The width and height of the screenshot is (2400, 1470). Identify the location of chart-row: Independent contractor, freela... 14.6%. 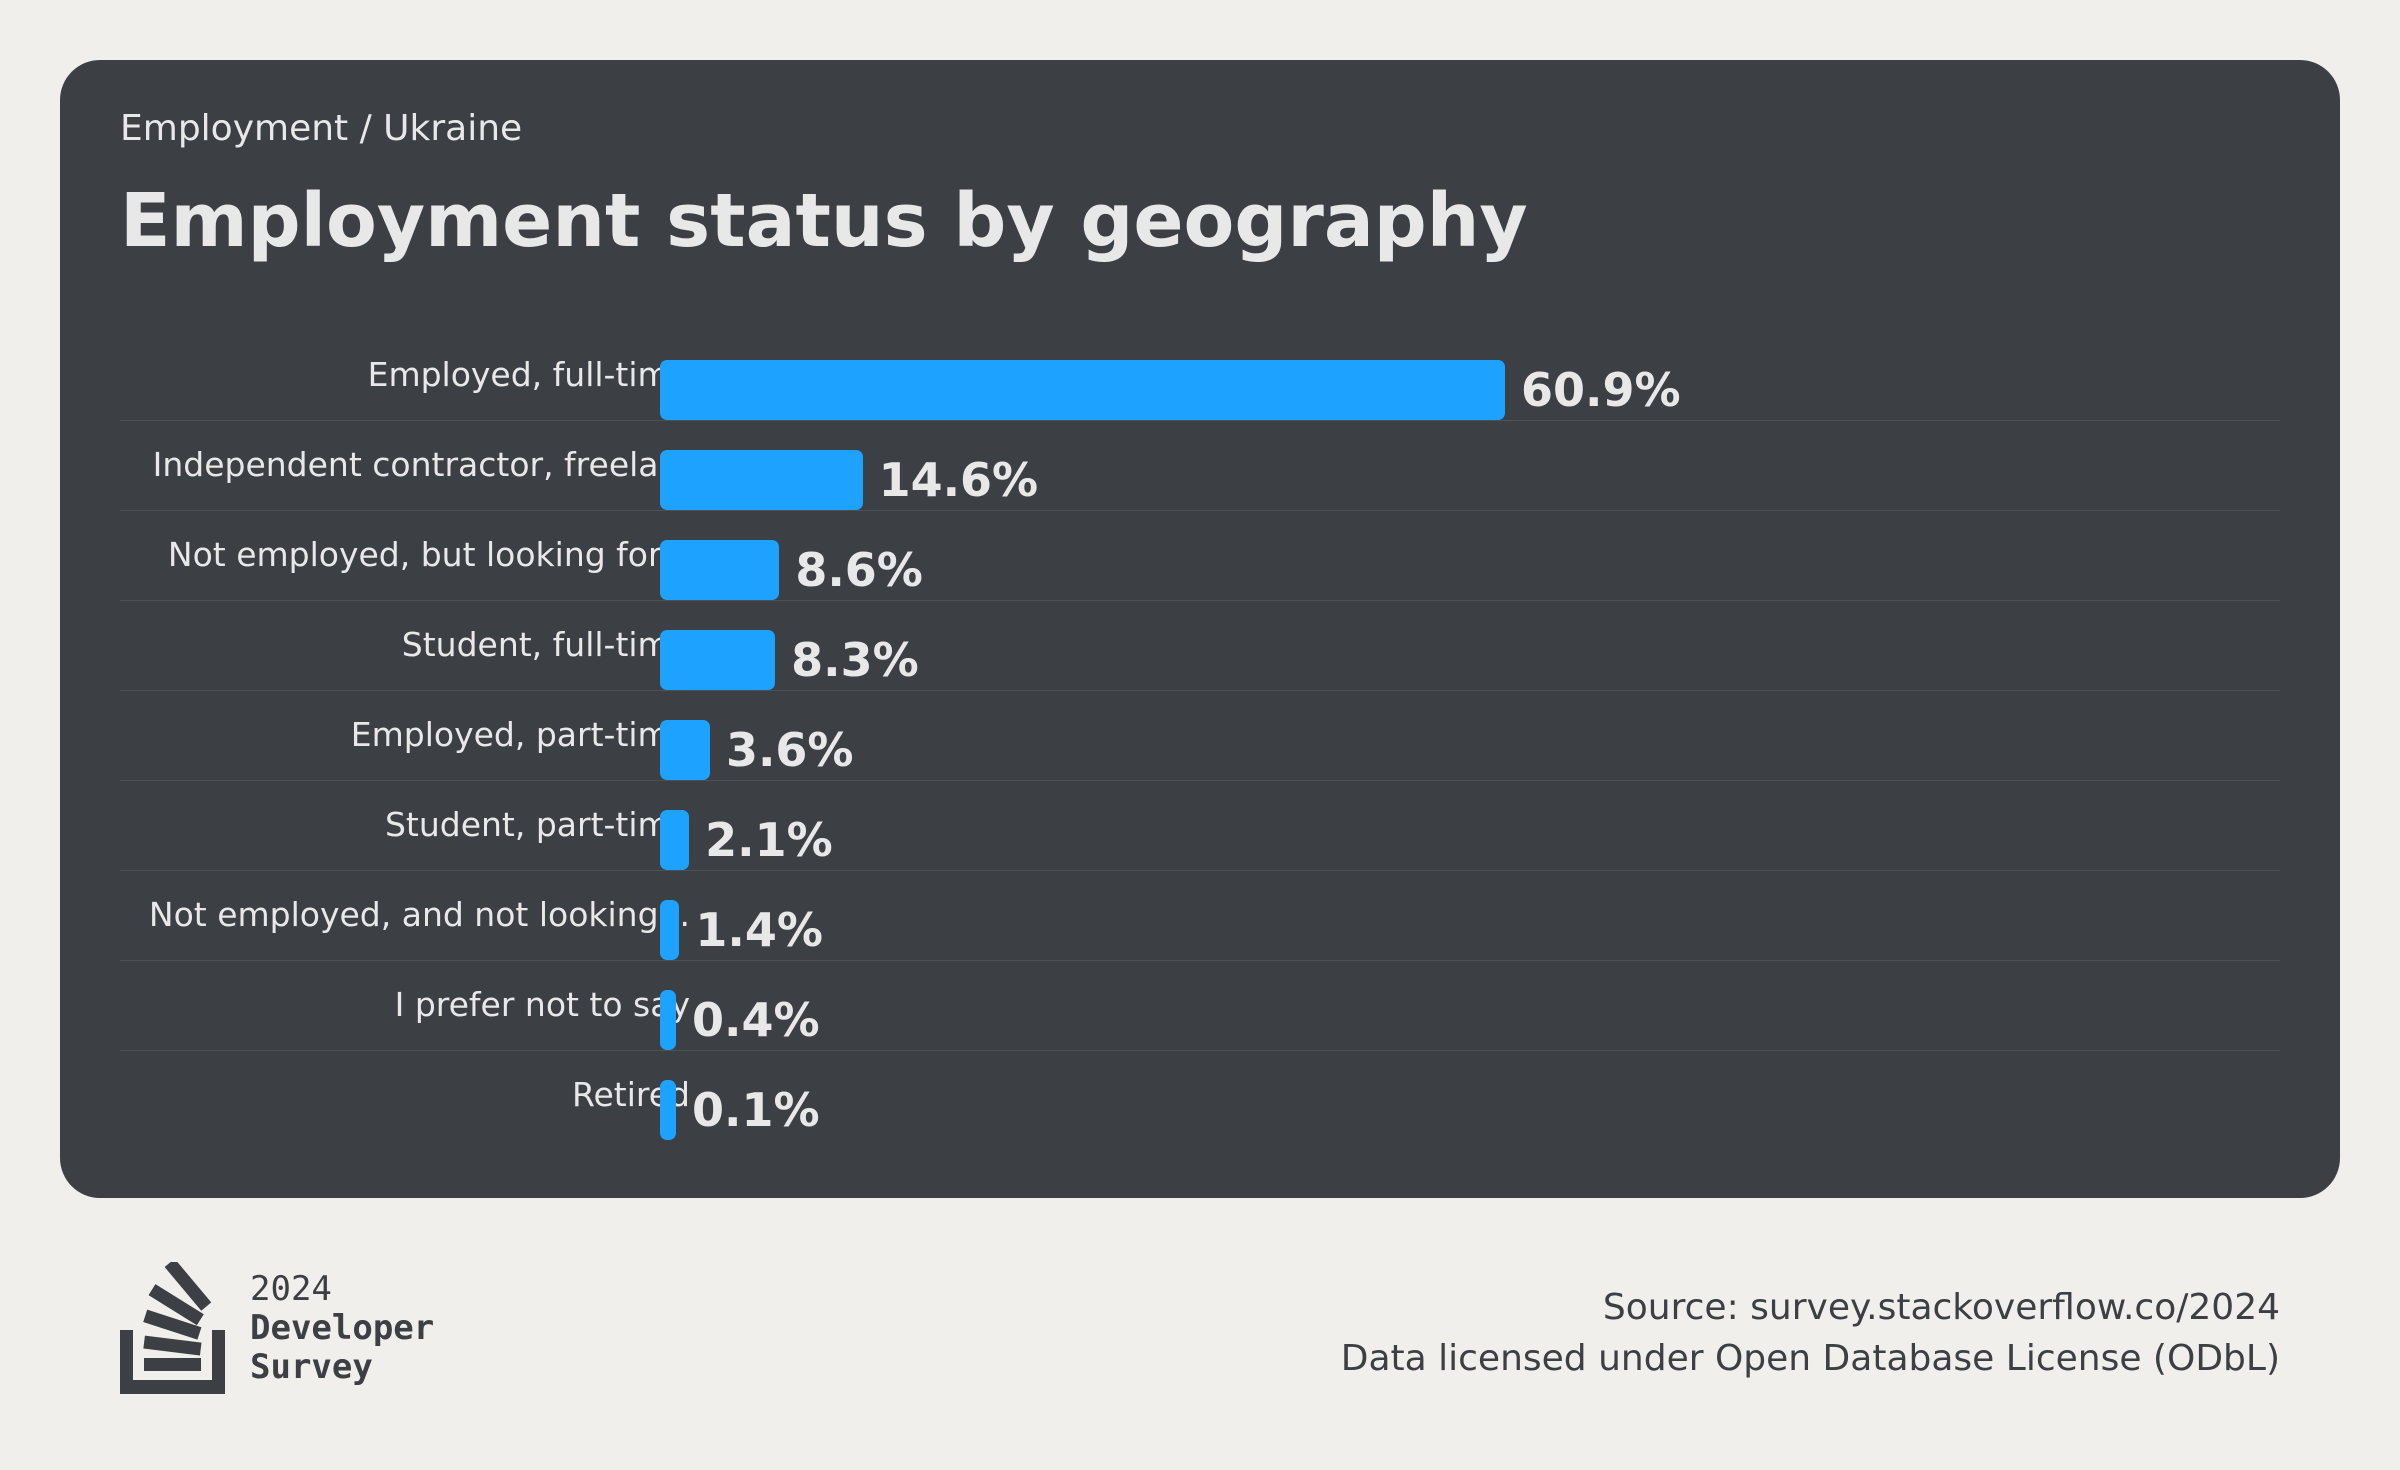
(1200, 465).